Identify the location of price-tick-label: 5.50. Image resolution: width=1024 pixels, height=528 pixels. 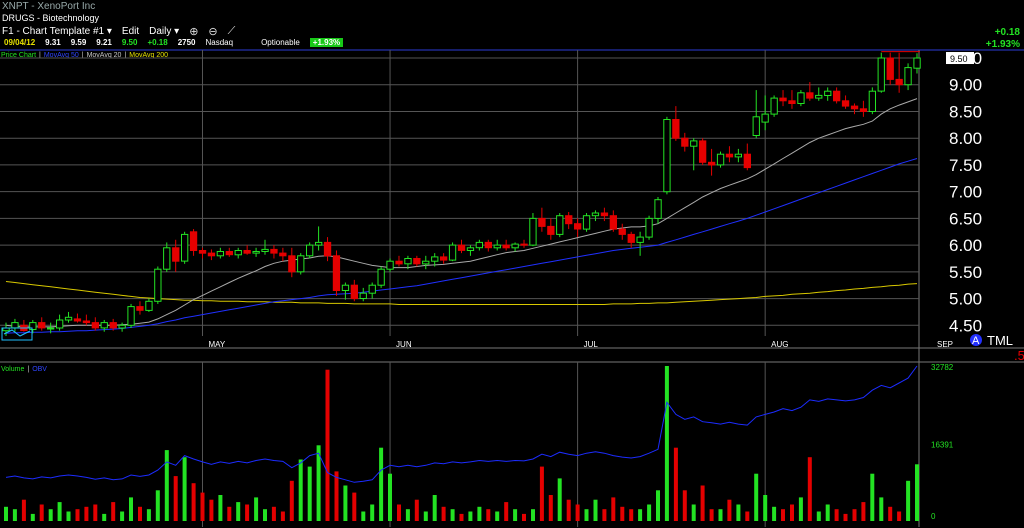
(965, 272).